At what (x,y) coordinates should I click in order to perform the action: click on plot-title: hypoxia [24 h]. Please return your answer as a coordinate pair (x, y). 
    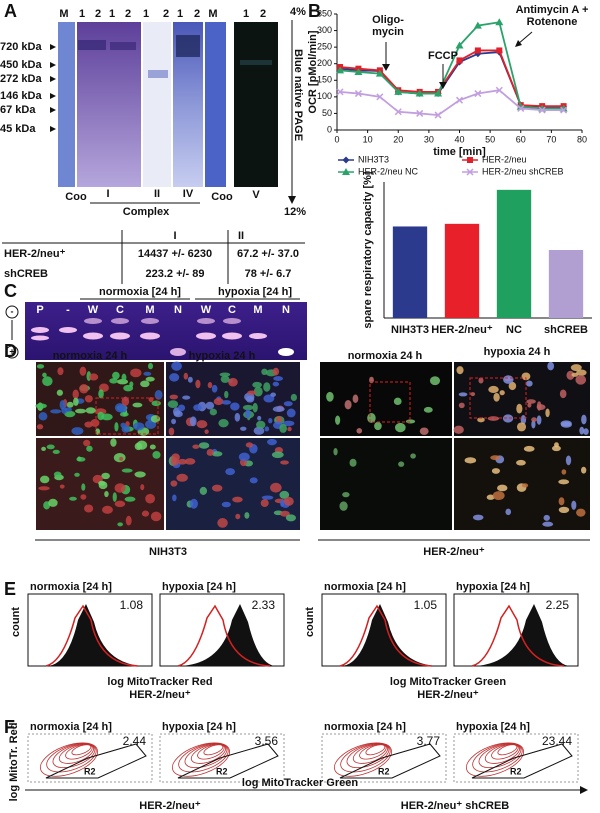
    Looking at the image, I should click on (199, 727).